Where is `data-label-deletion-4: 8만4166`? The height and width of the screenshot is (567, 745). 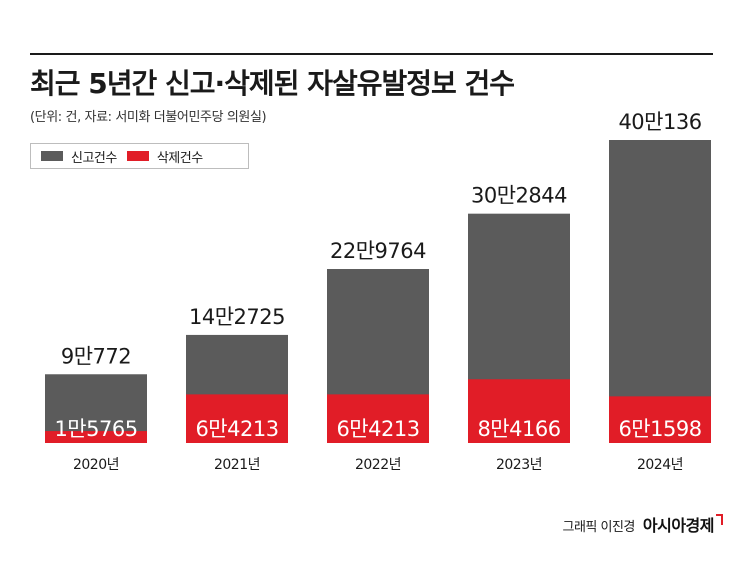
data-label-deletion-4: 8만4166 is located at coordinates (518, 429).